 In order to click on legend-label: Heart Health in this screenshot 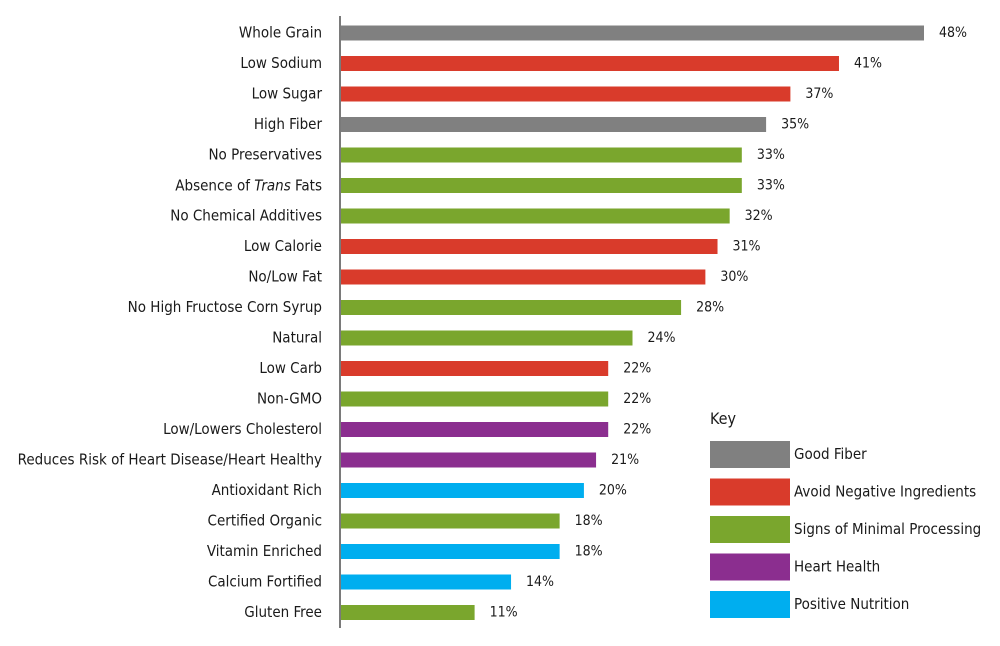, I will do `click(837, 567)`.